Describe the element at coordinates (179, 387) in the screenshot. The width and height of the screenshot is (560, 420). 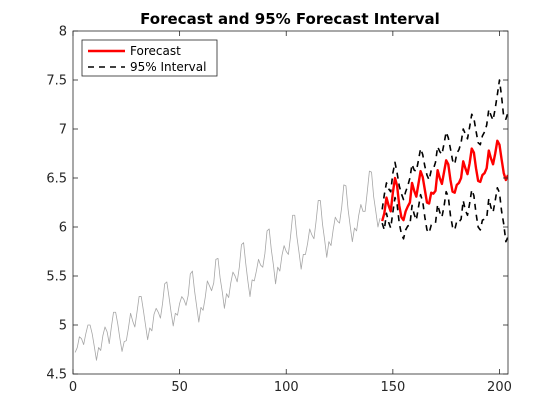
I see `x-tick-label: 50` at that location.